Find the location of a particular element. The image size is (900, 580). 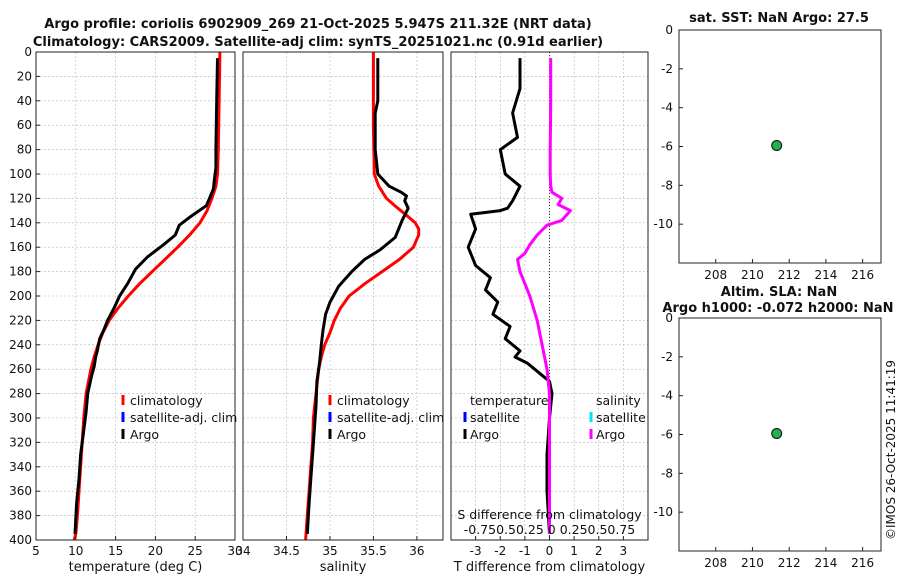

y-tick-label: 140 is located at coordinates (20, 223).